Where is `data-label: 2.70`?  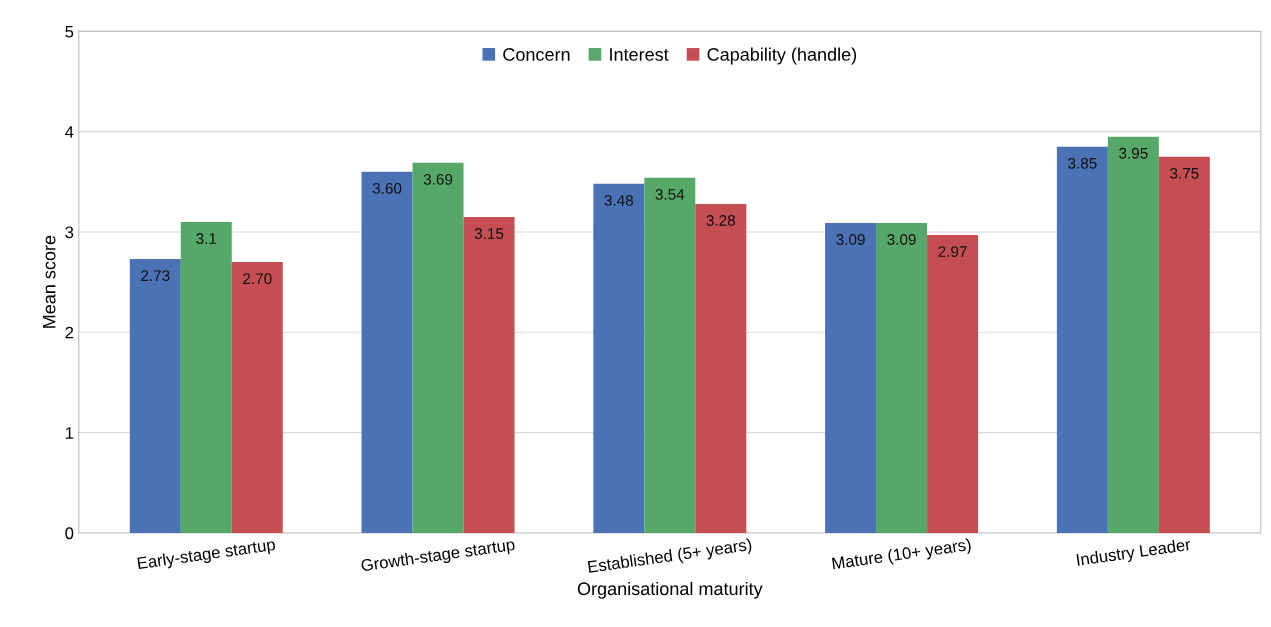
data-label: 2.70 is located at coordinates (257, 279).